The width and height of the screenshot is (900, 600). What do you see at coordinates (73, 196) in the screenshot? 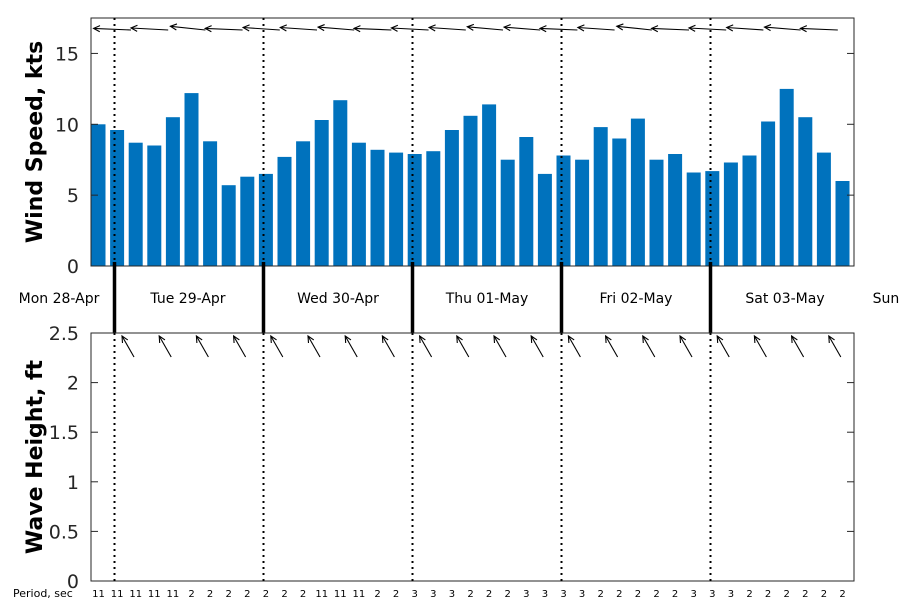
I see `wind-y-tick-label: 5` at bounding box center [73, 196].